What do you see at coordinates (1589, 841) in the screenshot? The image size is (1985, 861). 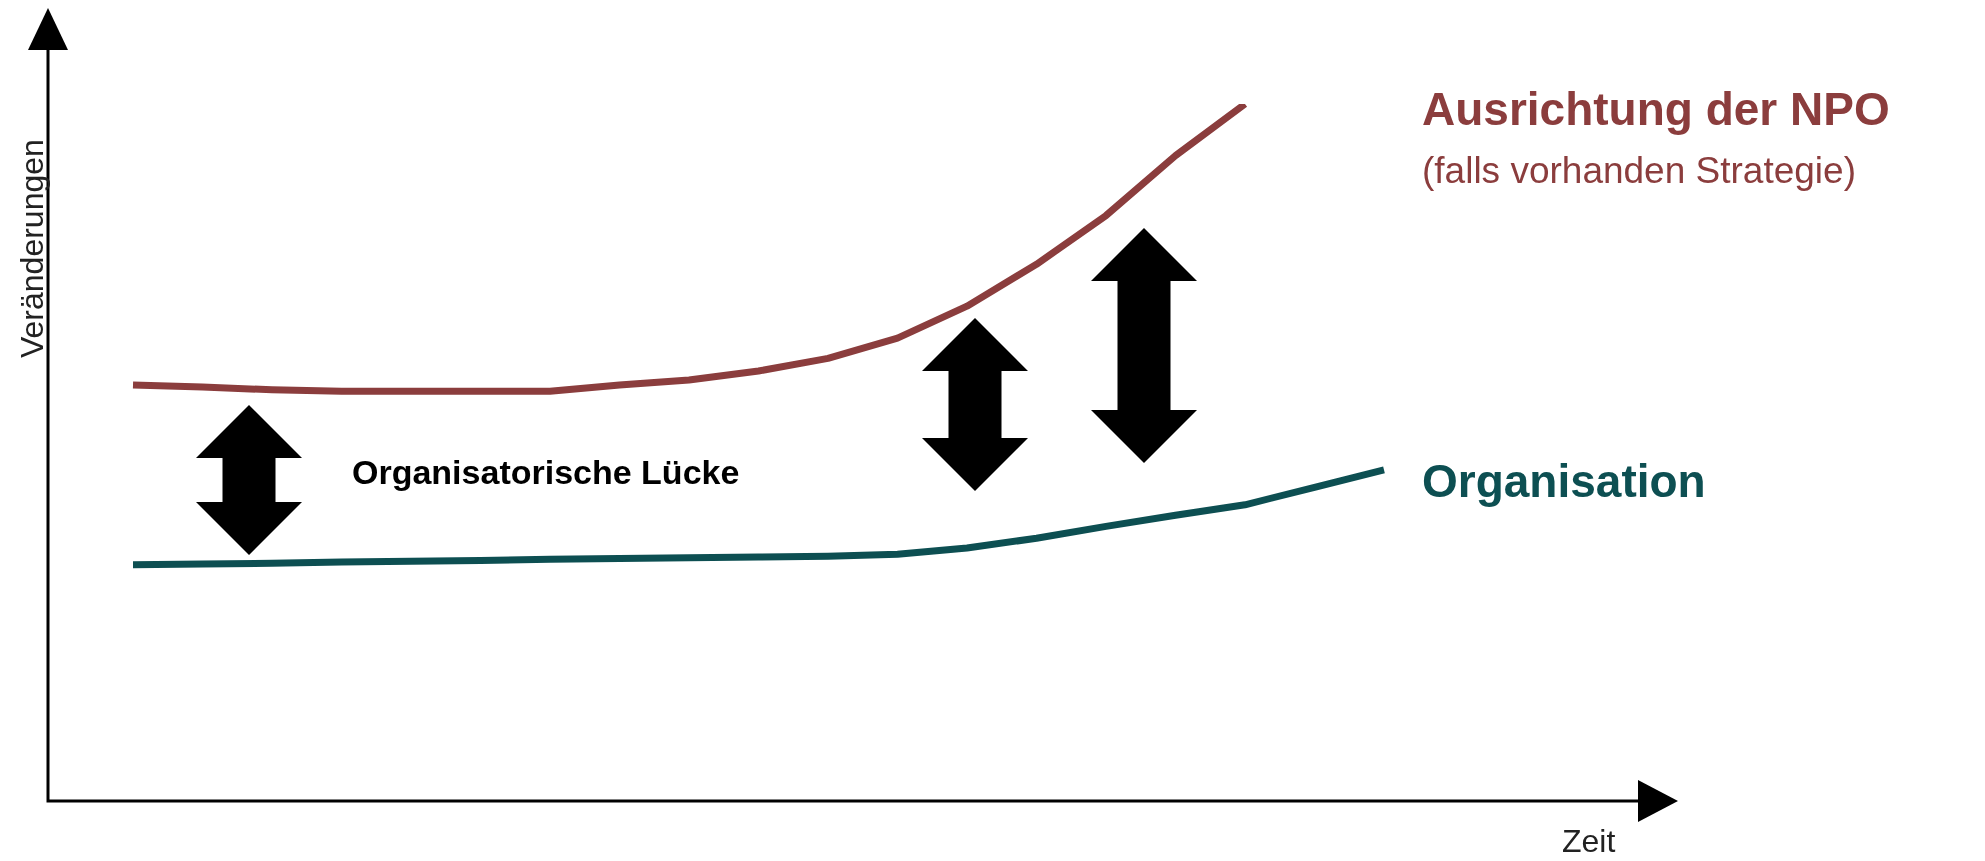 I see `x-axis-title: Zeit` at bounding box center [1589, 841].